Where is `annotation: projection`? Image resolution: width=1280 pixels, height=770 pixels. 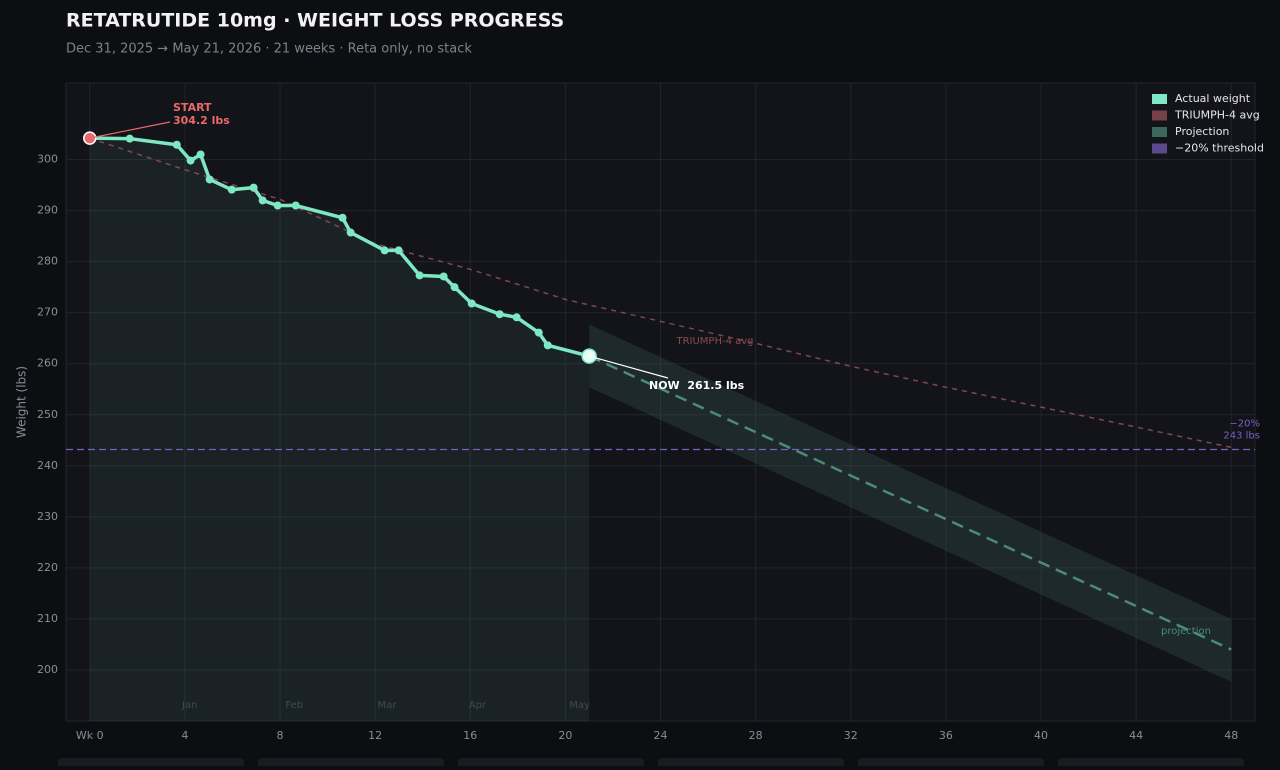
annotation: projection is located at coordinates (1186, 631).